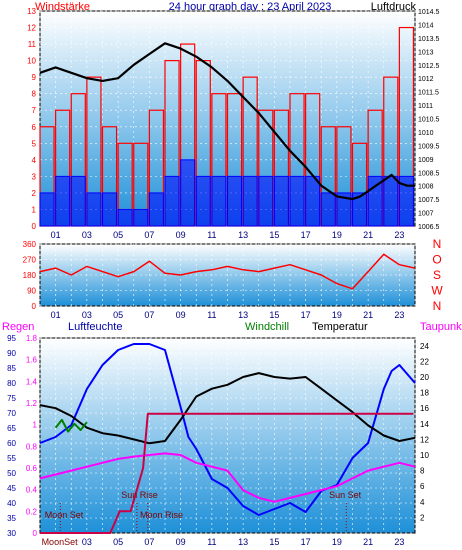  Describe the element at coordinates (60, 542) in the screenshot. I see `annotation-moonset: MoonSet` at that location.